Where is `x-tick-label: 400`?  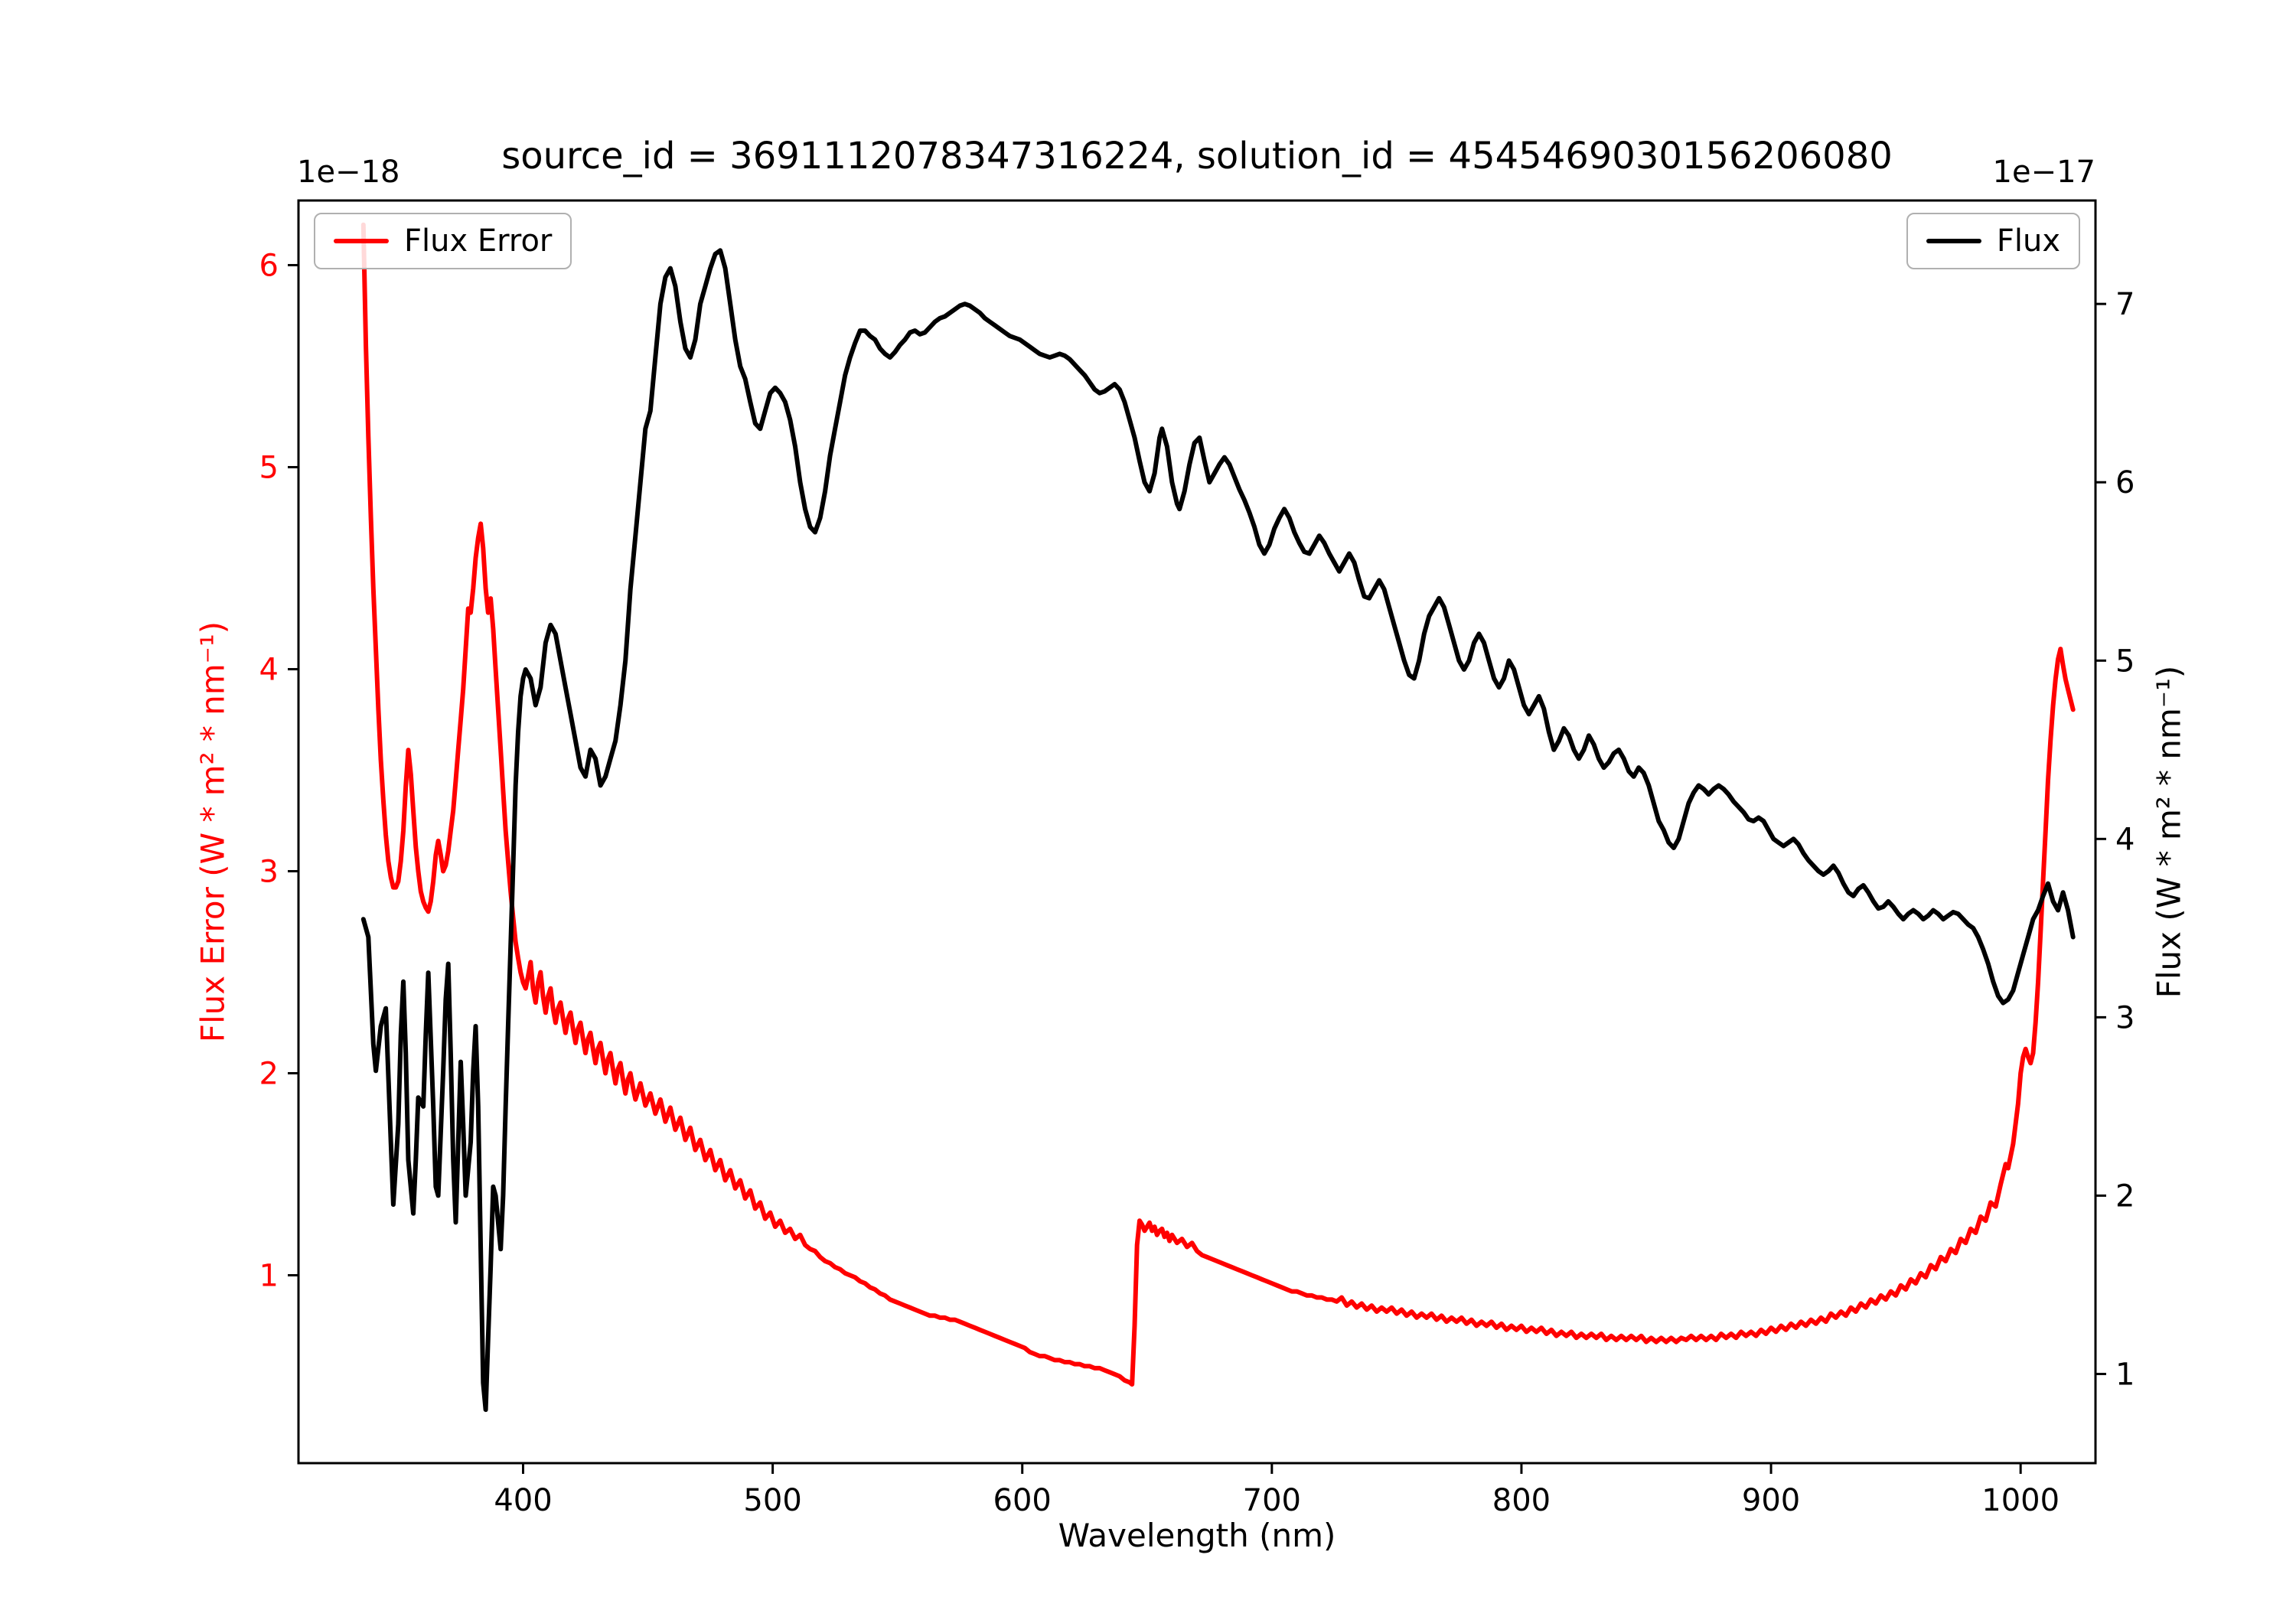 x-tick-label: 400 is located at coordinates (523, 1500).